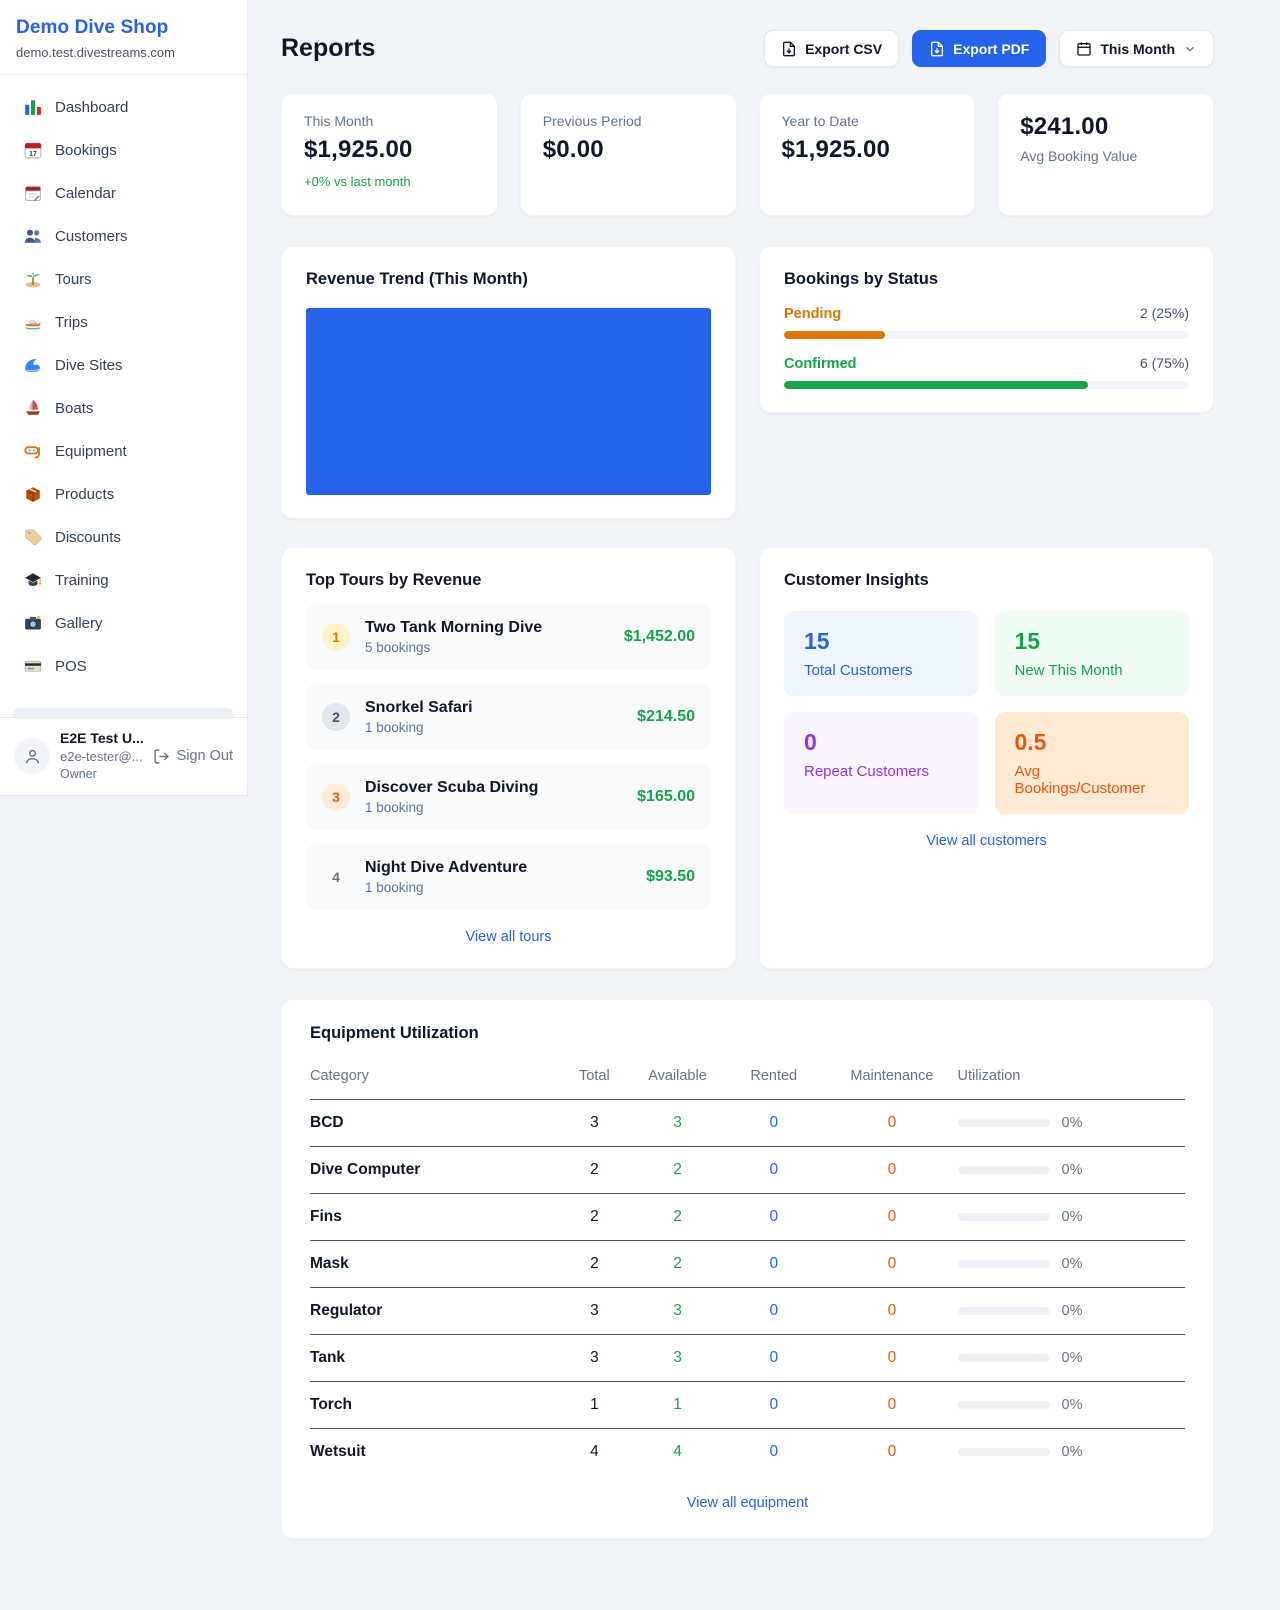  What do you see at coordinates (336, 797) in the screenshot?
I see `rank-badge: 3` at bounding box center [336, 797].